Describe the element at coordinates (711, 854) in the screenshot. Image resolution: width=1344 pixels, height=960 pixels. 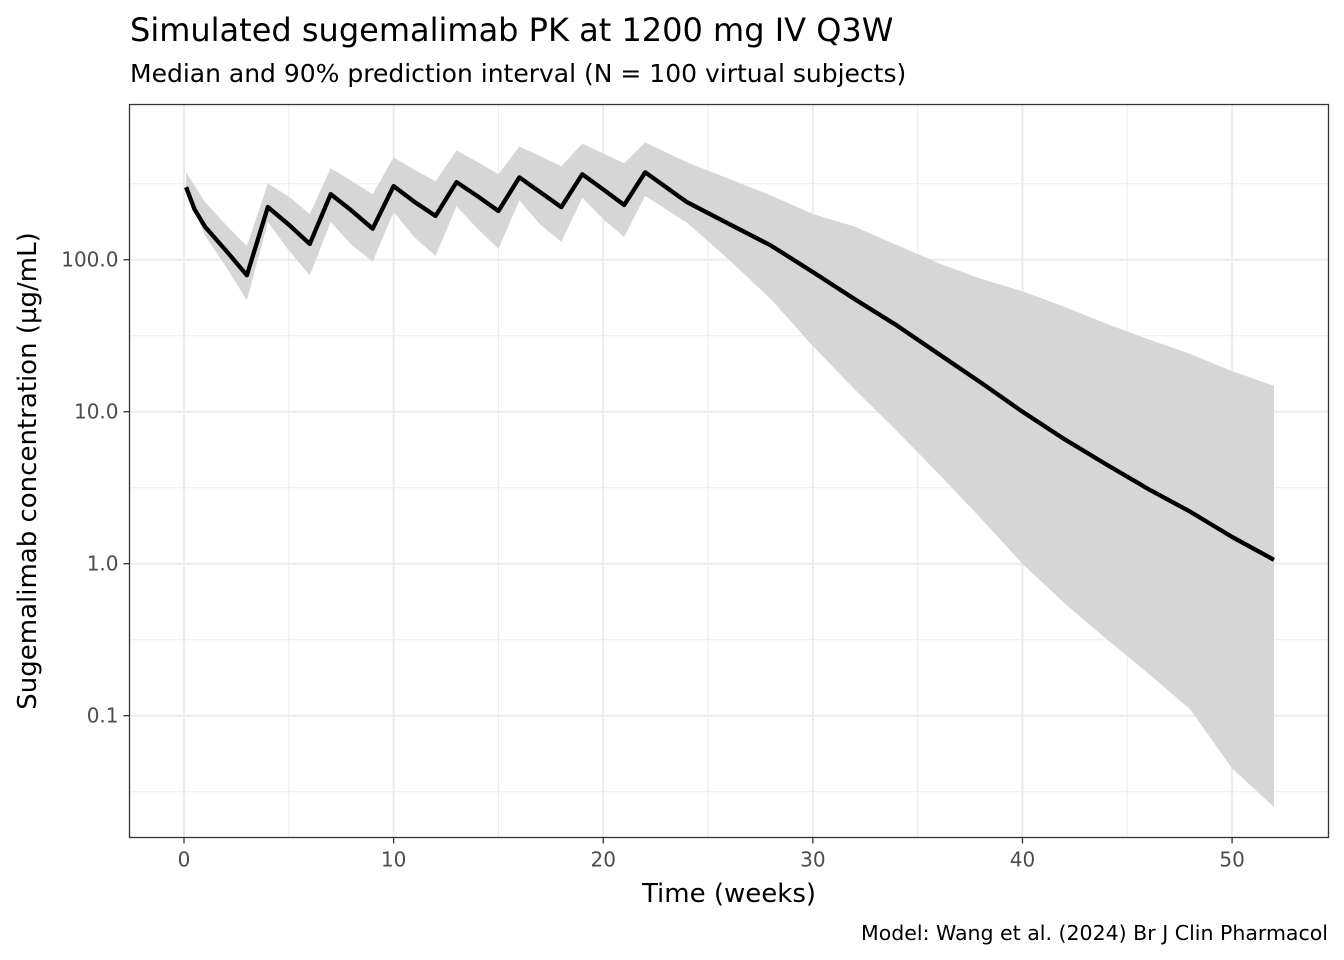
I see `x-axis: 0 10 20 30 40 50` at that location.